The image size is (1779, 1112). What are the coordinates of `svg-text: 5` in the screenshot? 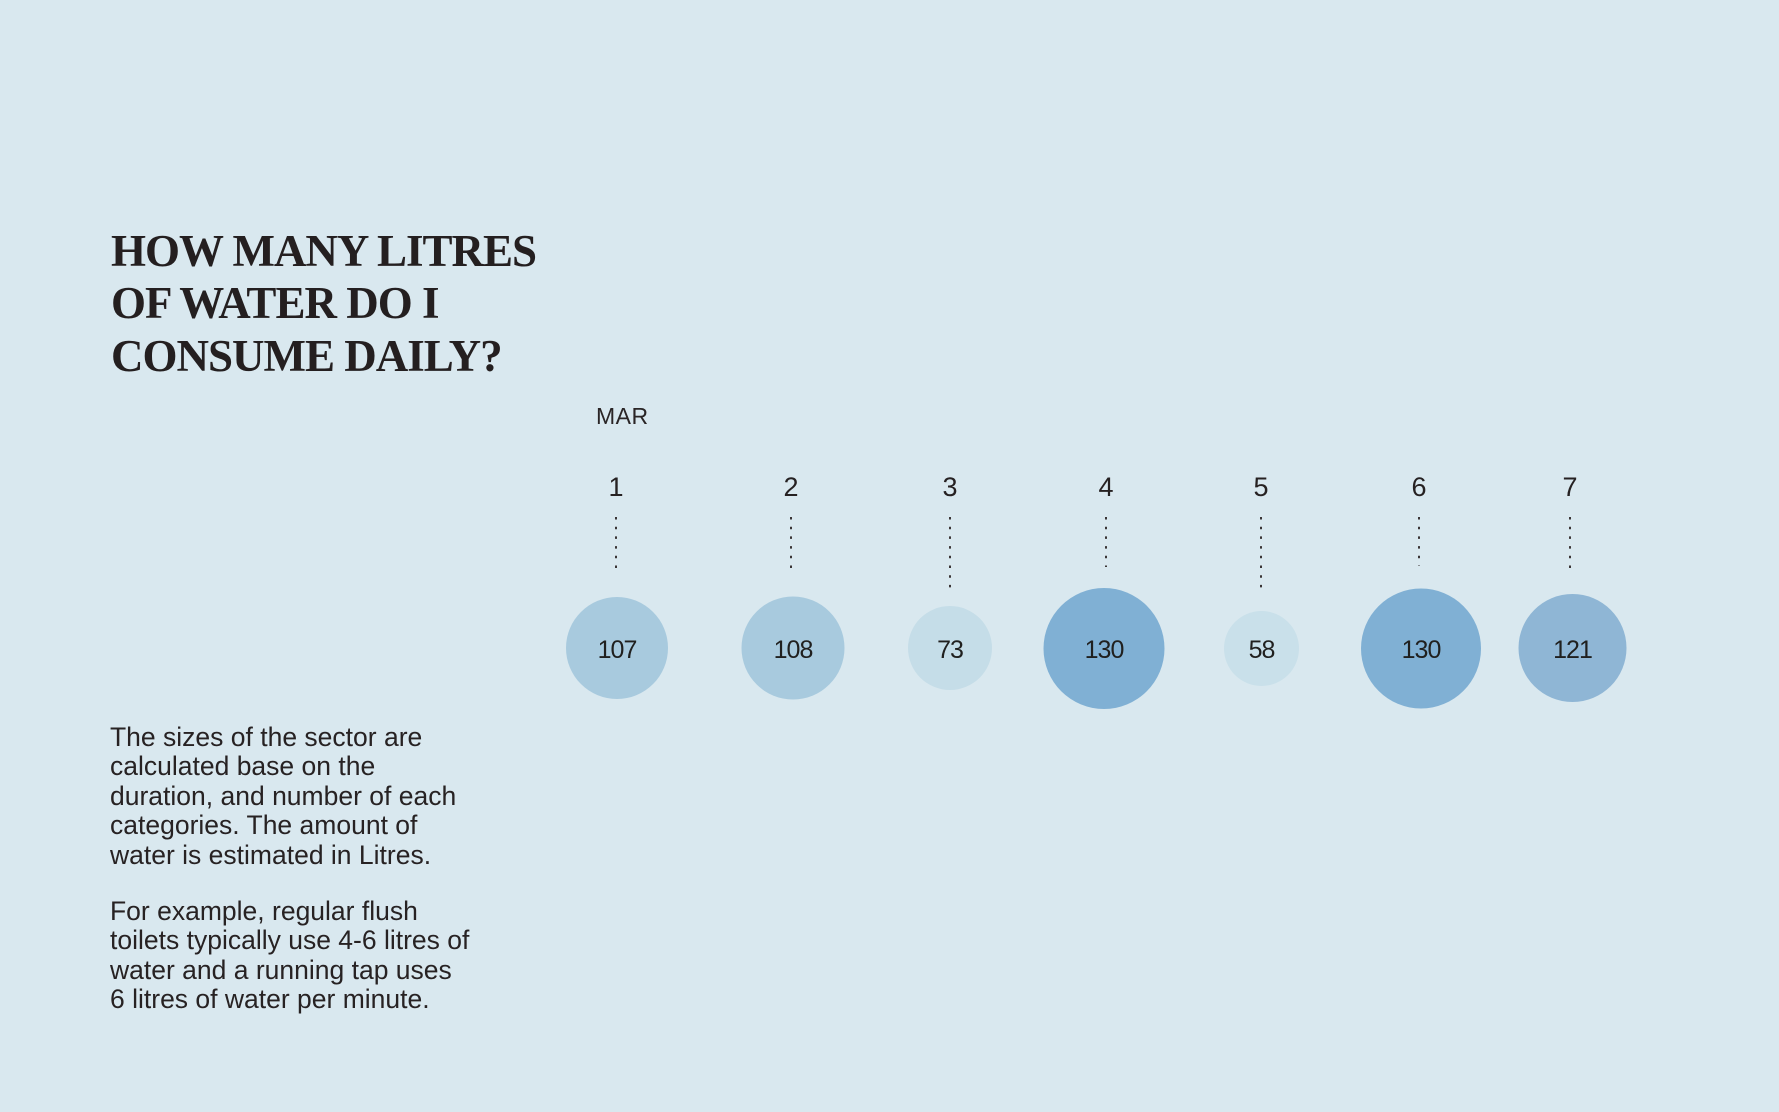 It's located at (1260, 487).